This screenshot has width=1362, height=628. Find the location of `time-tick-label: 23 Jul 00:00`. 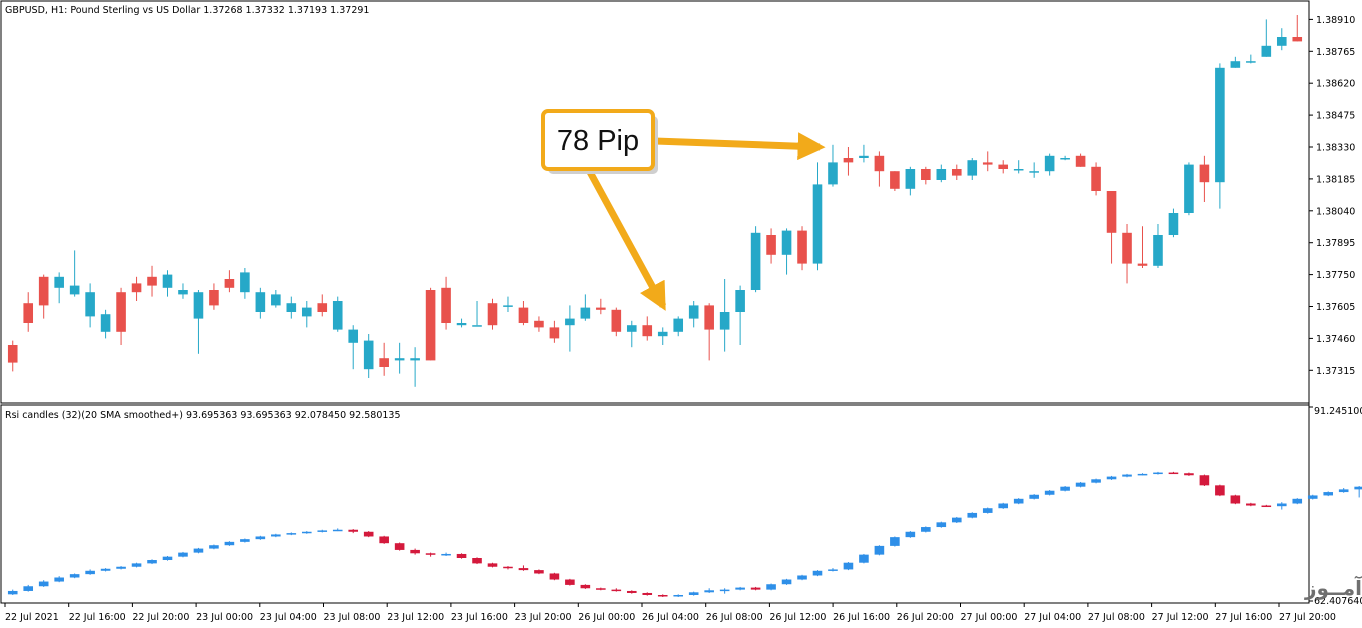

time-tick-label: 23 Jul 00:00 is located at coordinates (224, 617).